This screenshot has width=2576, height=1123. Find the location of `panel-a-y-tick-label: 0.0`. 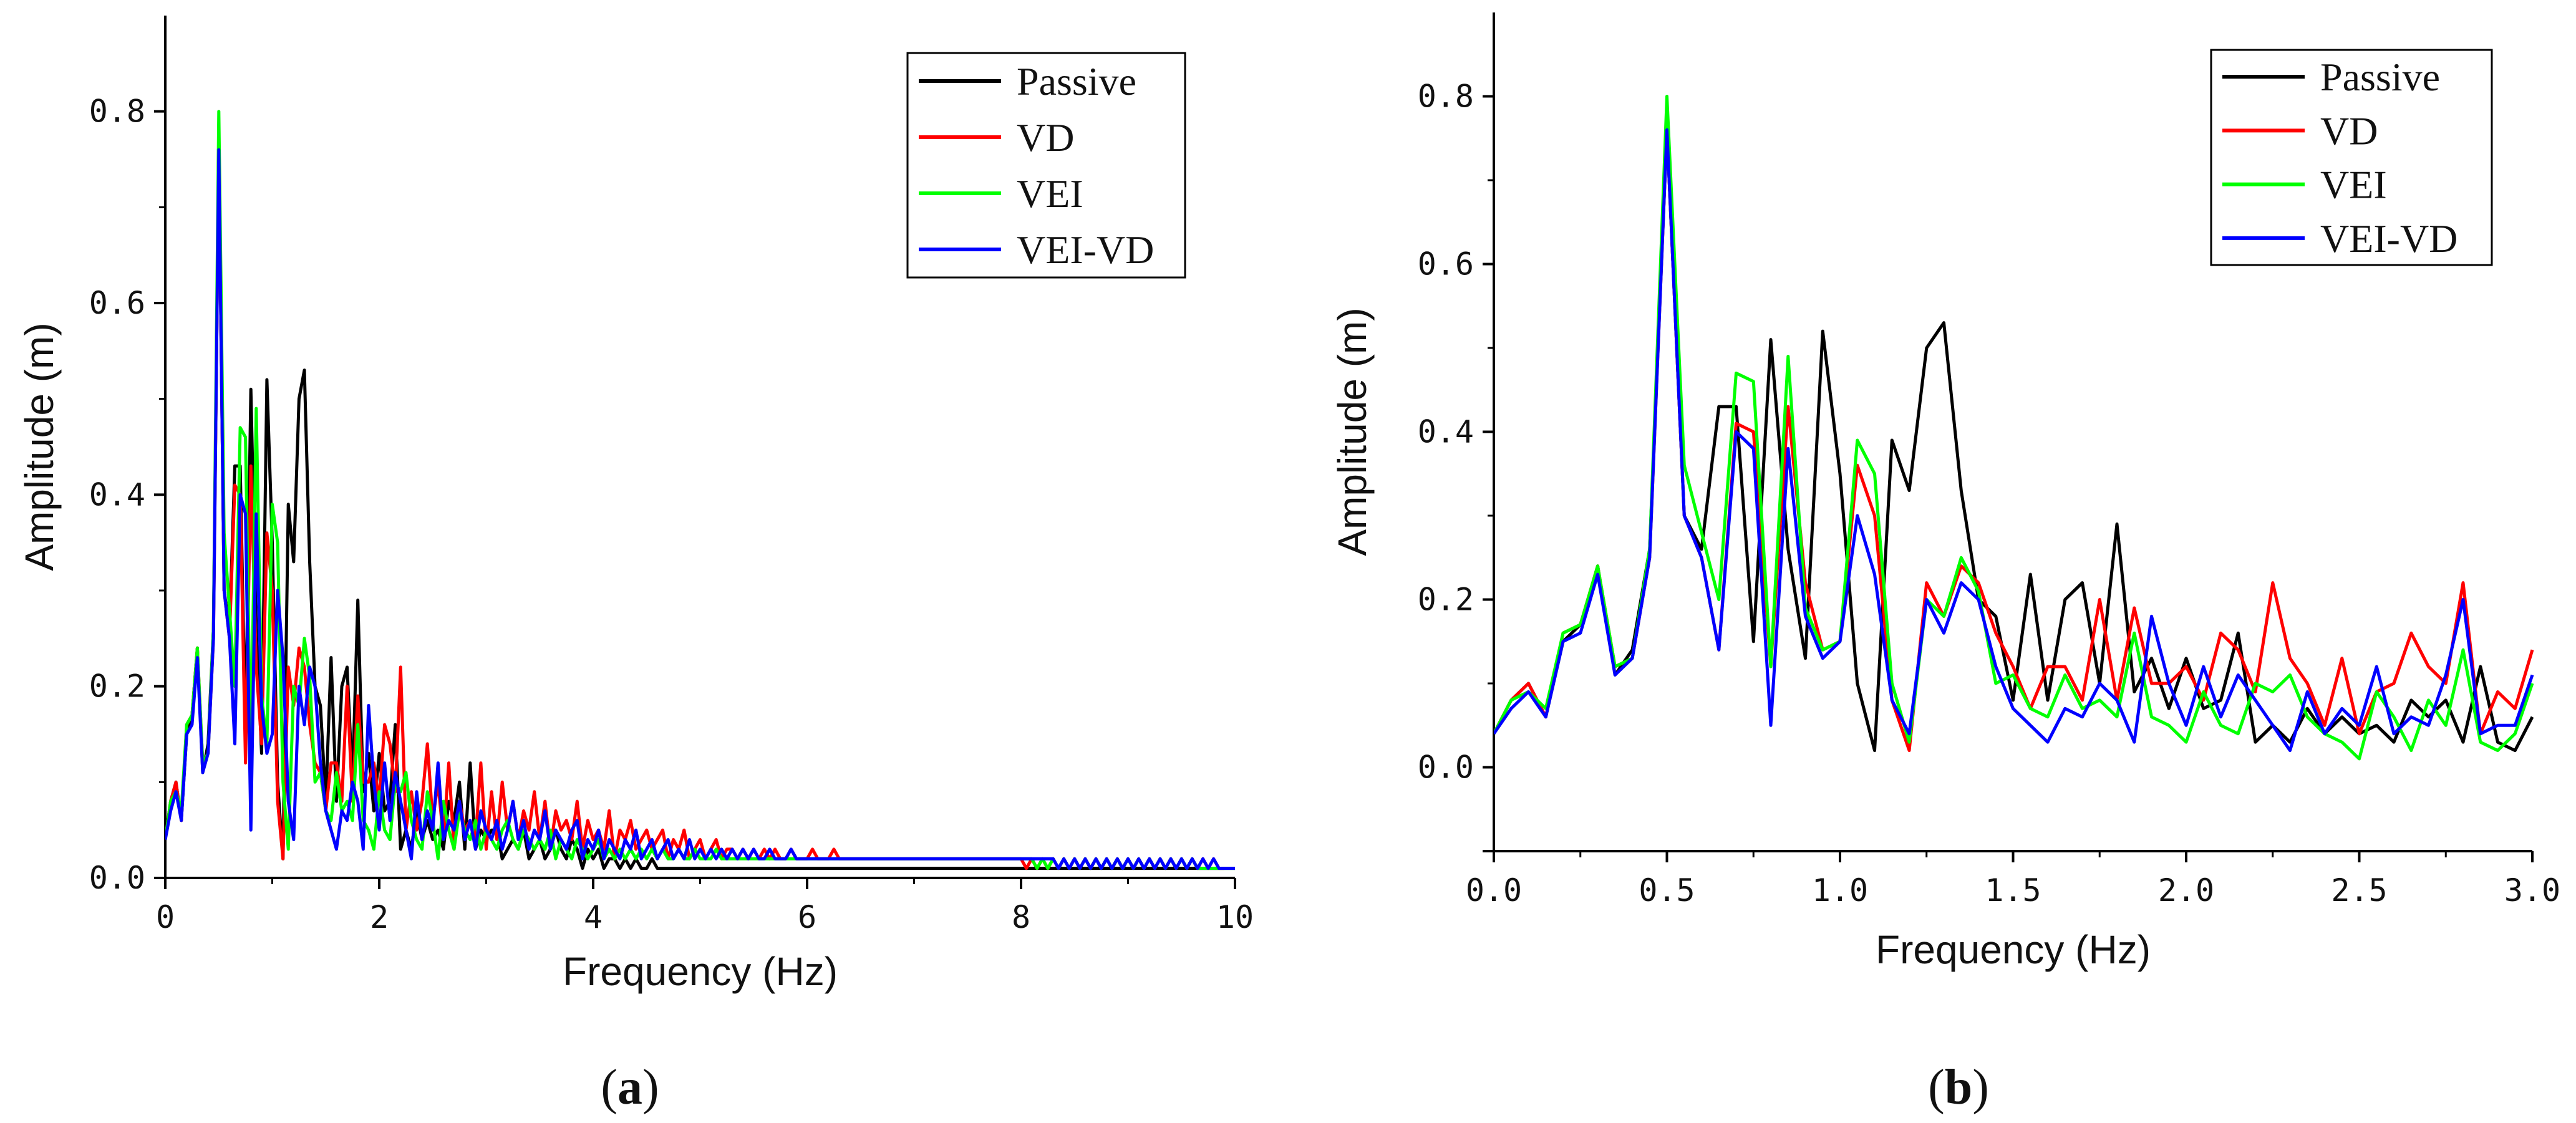

panel-a-y-tick-label: 0.0 is located at coordinates (117, 878).